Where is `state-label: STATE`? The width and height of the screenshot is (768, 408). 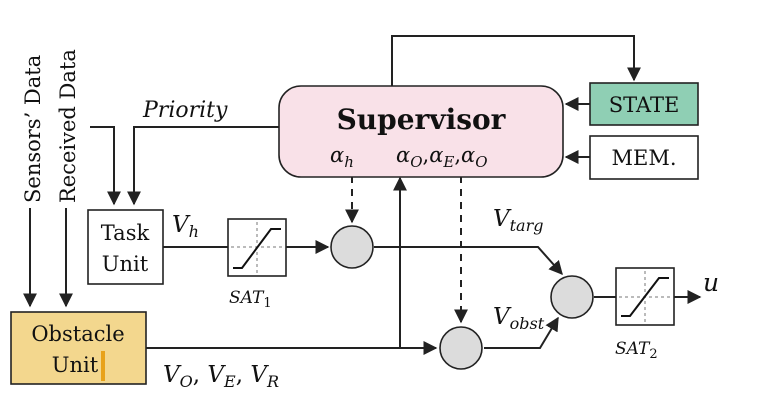 state-label: STATE is located at coordinates (644, 105).